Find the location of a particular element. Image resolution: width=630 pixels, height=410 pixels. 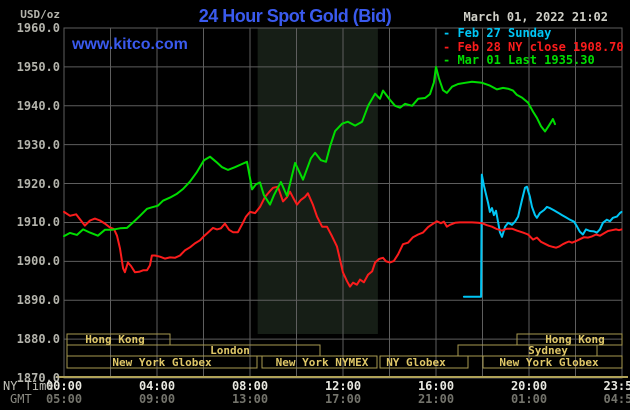

y-tick-label: 1900.0 is located at coordinates (38, 261).